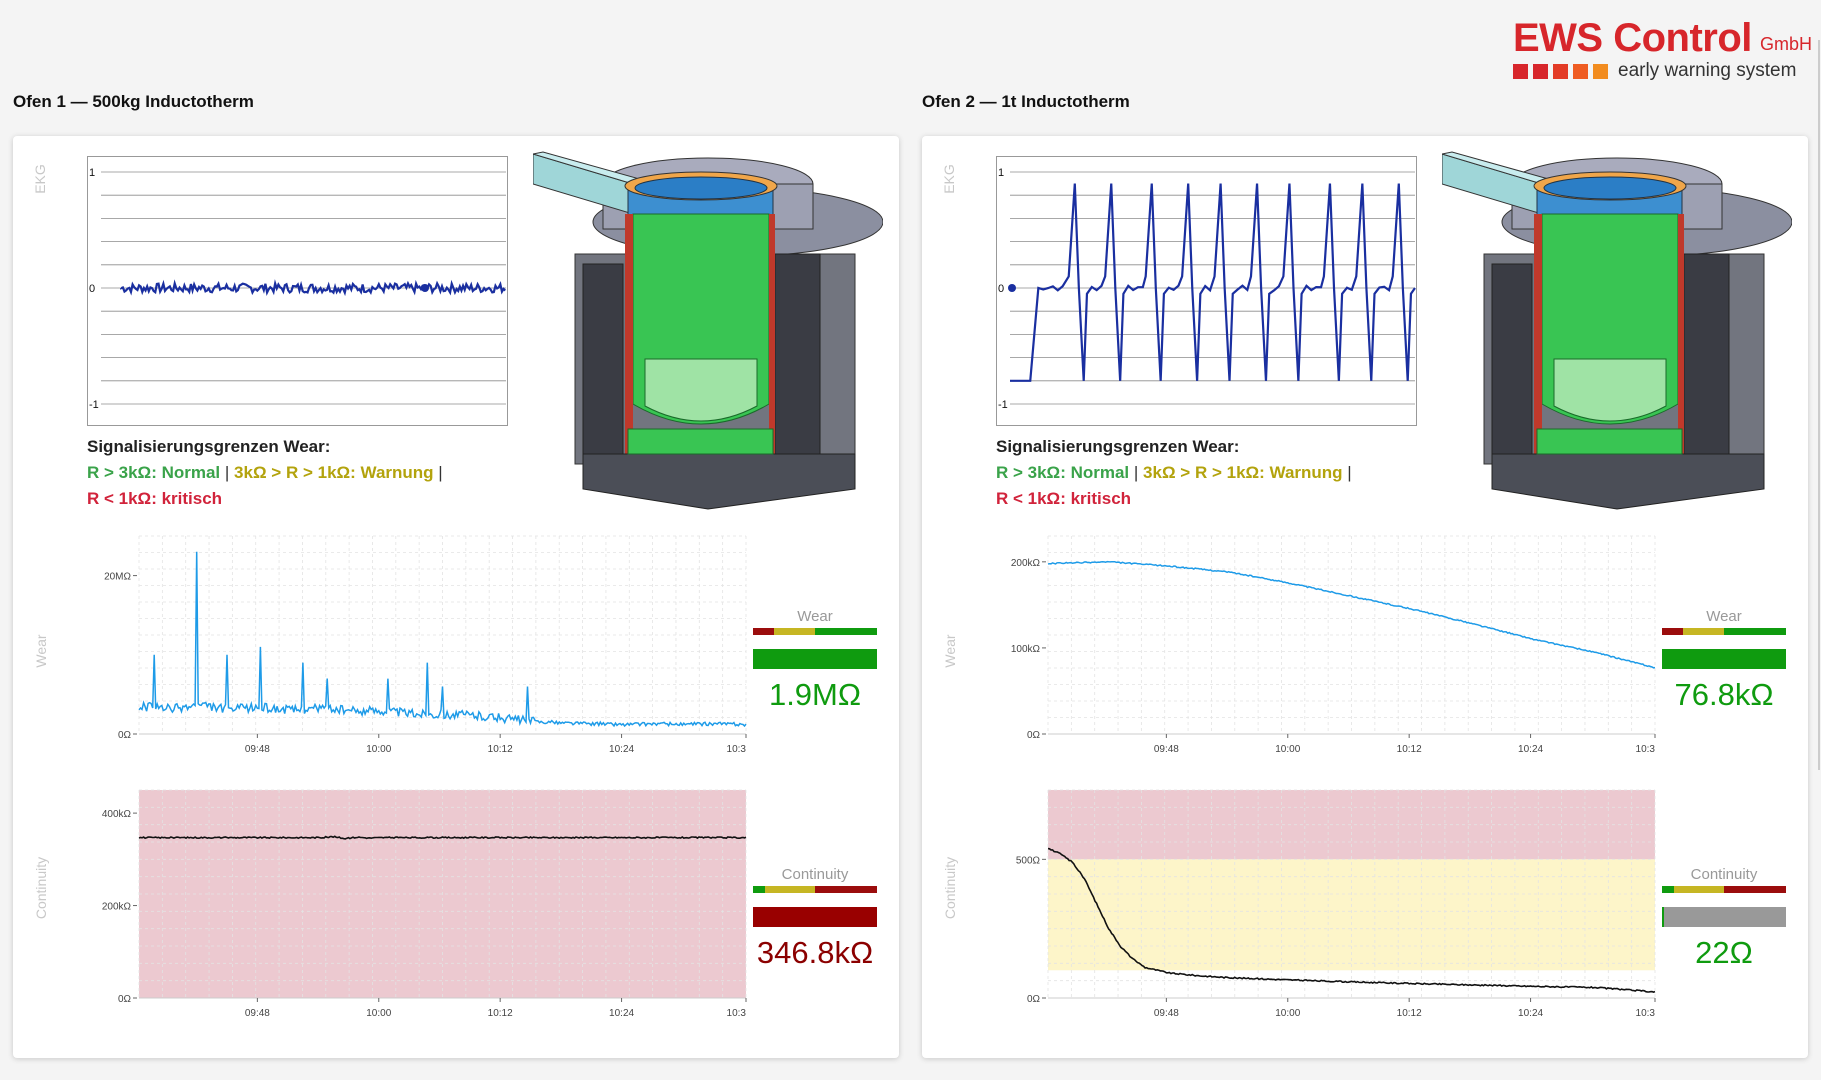  Describe the element at coordinates (1026, 101) in the screenshot. I see `oven-2-title: Ofen 2 — 1t Inductotherm` at that location.